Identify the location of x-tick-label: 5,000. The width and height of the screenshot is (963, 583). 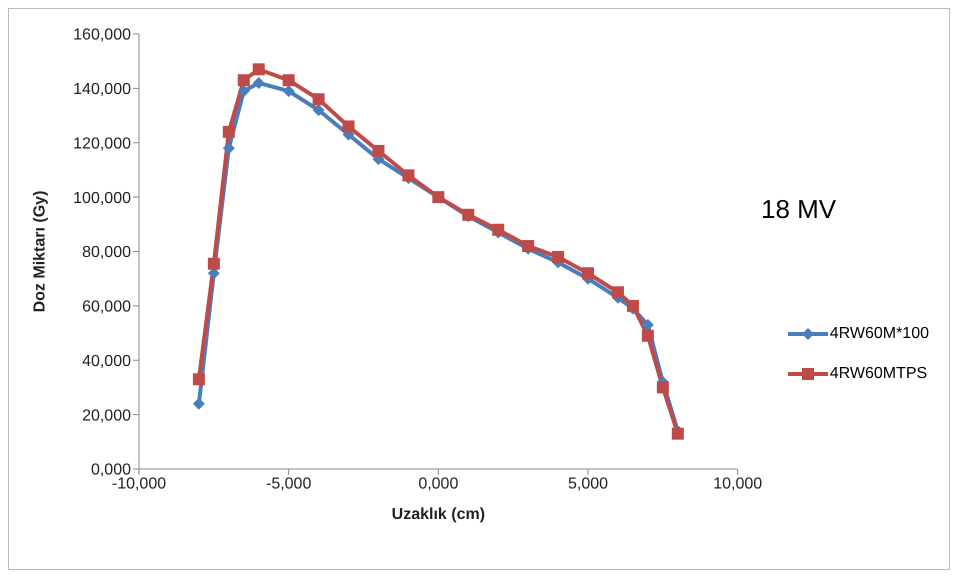
(588, 483).